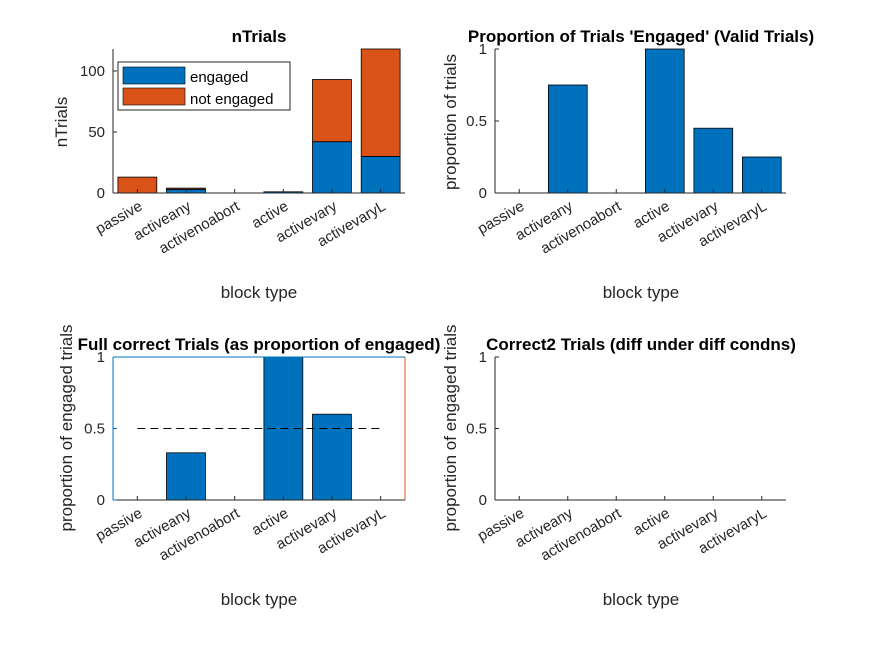  Describe the element at coordinates (154, 96) in the screenshot. I see `legend-swatch-not-engaged` at that location.